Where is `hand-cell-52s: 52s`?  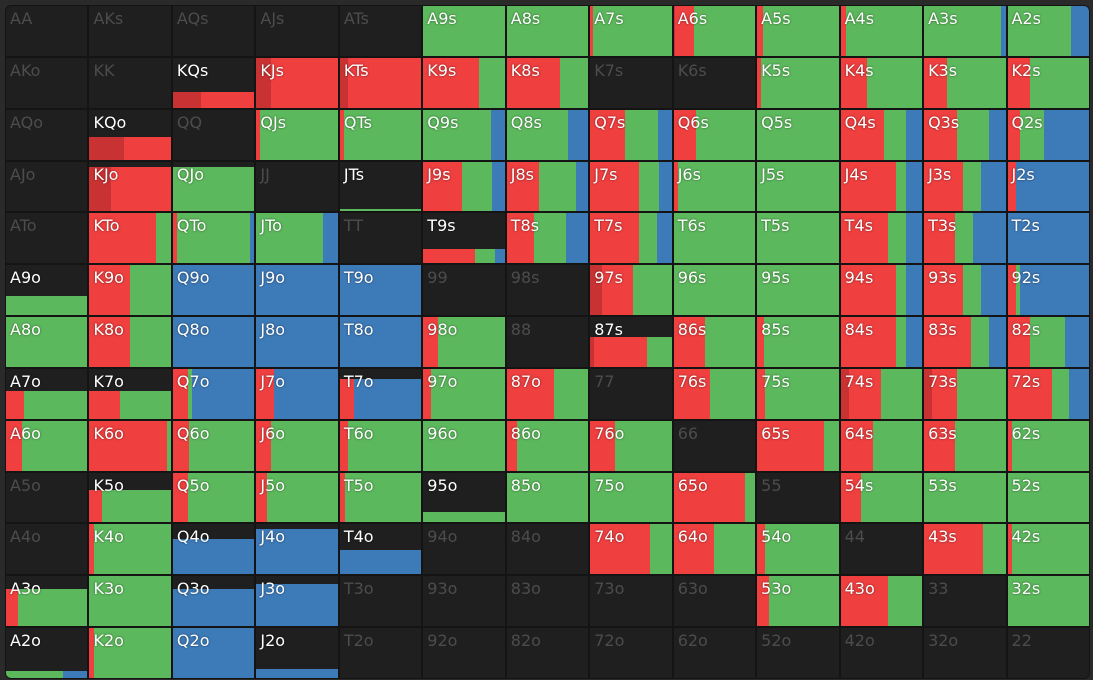 hand-cell-52s: 52s is located at coordinates (1048, 497).